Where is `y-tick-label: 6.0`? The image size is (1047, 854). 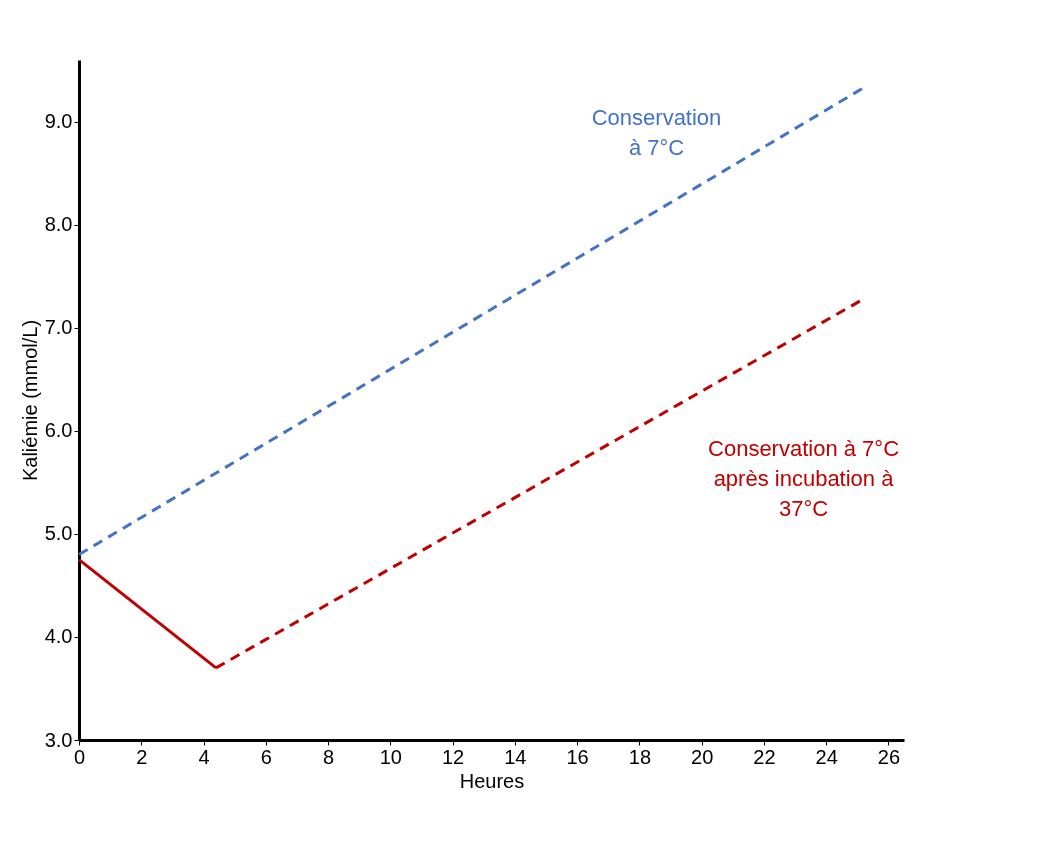
y-tick-label: 6.0 is located at coordinates (58, 430).